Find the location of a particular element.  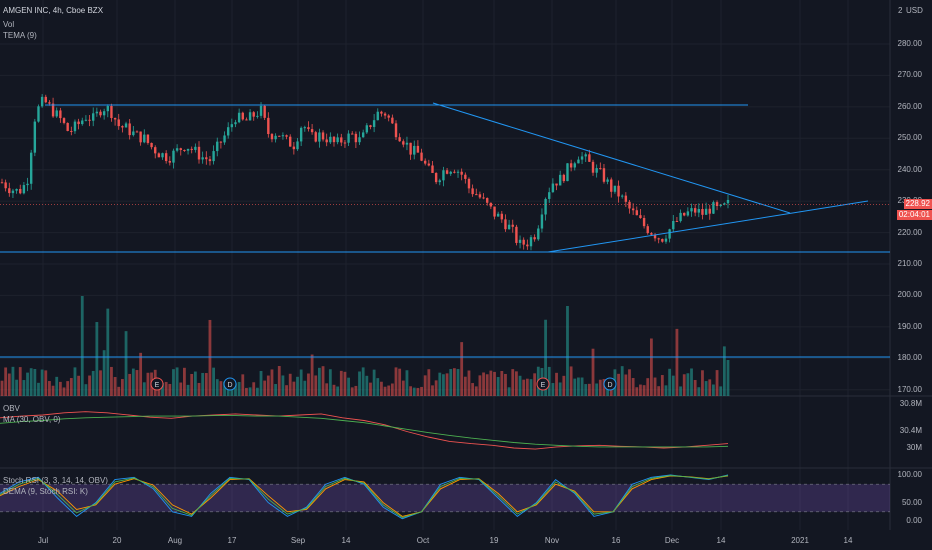

price-axis-label: 170.00 is located at coordinates (909, 389).